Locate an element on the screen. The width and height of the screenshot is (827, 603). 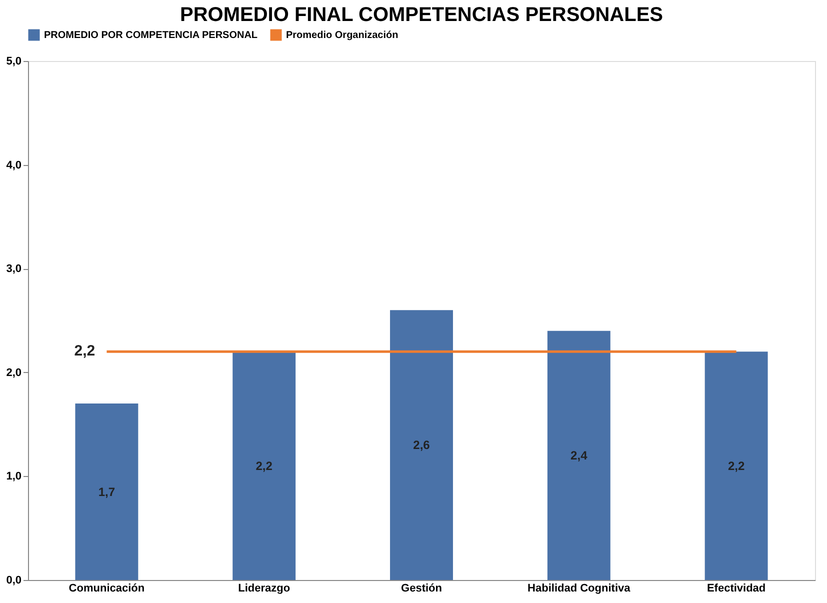
y-tick-label: 5,0 is located at coordinates (14, 62).